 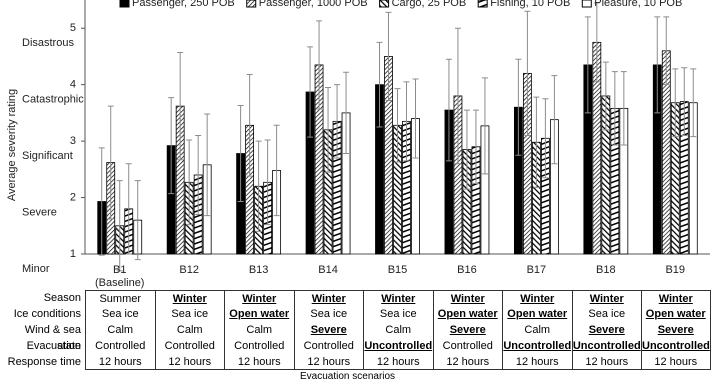 I want to click on legend-label: Pleasure, 10 POB, so click(x=638, y=4).